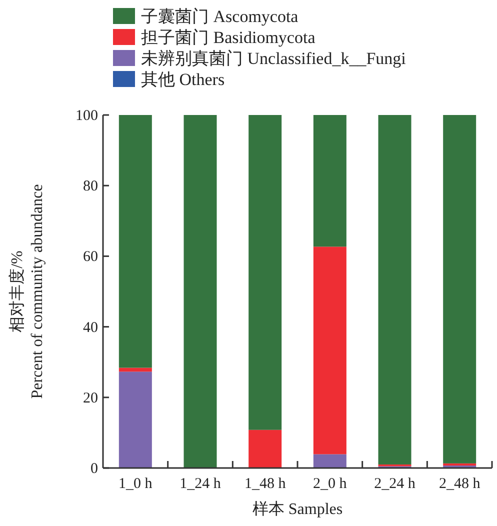 This screenshot has height=526, width=497. I want to click on x-tick-label: 1_24 h, so click(201, 484).